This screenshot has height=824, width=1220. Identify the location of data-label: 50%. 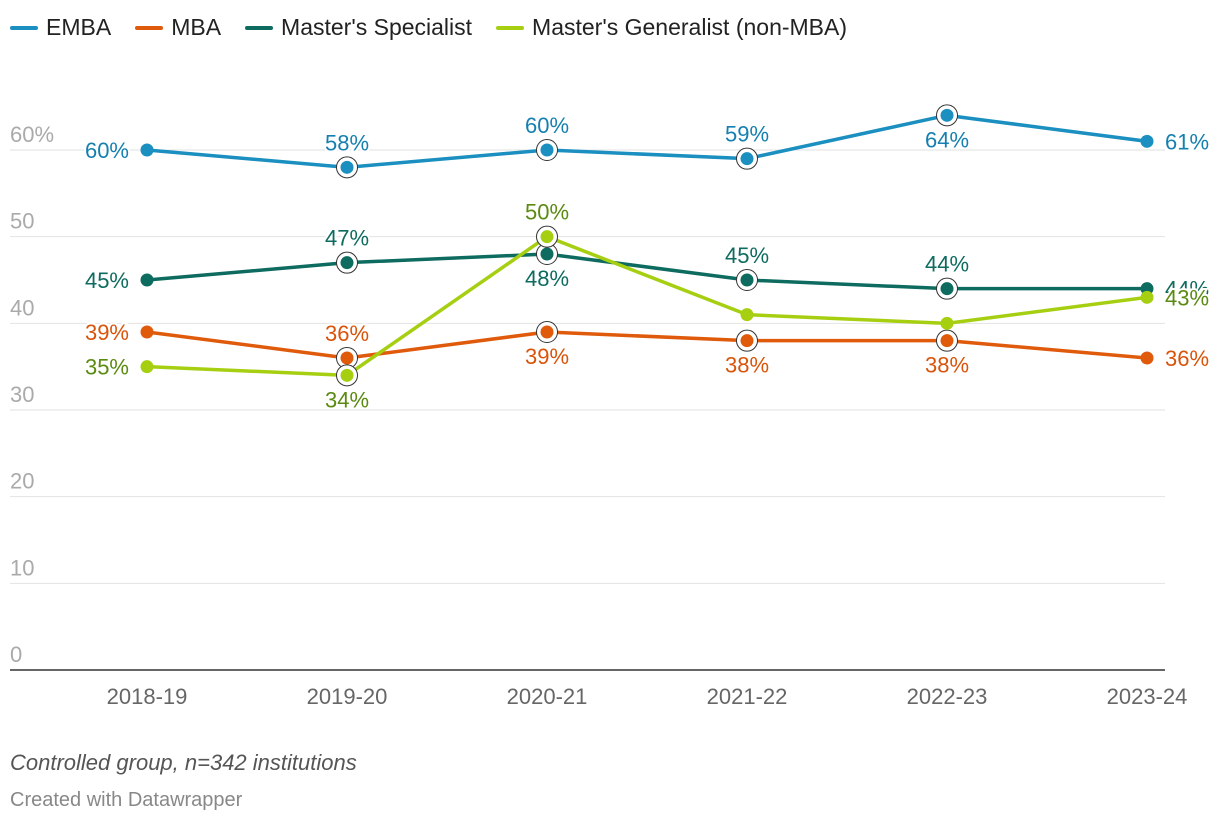
(547, 212).